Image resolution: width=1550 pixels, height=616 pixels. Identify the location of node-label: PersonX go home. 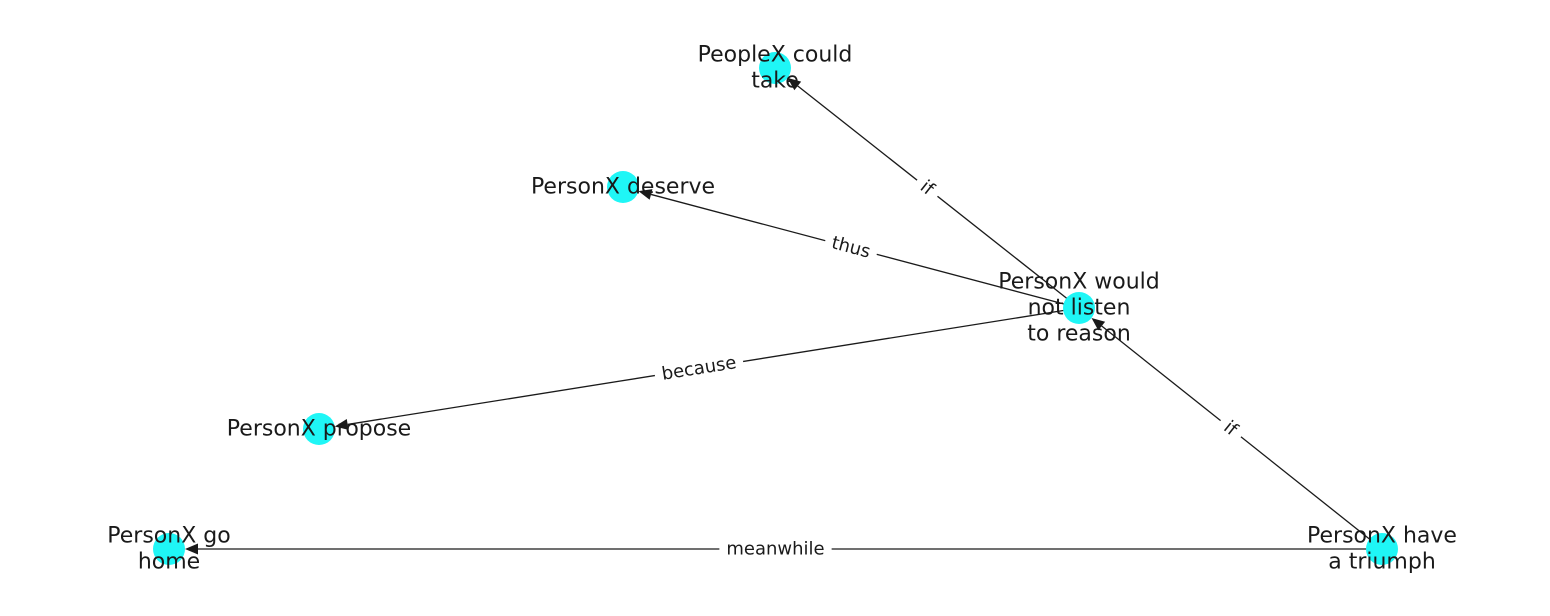
(168, 549).